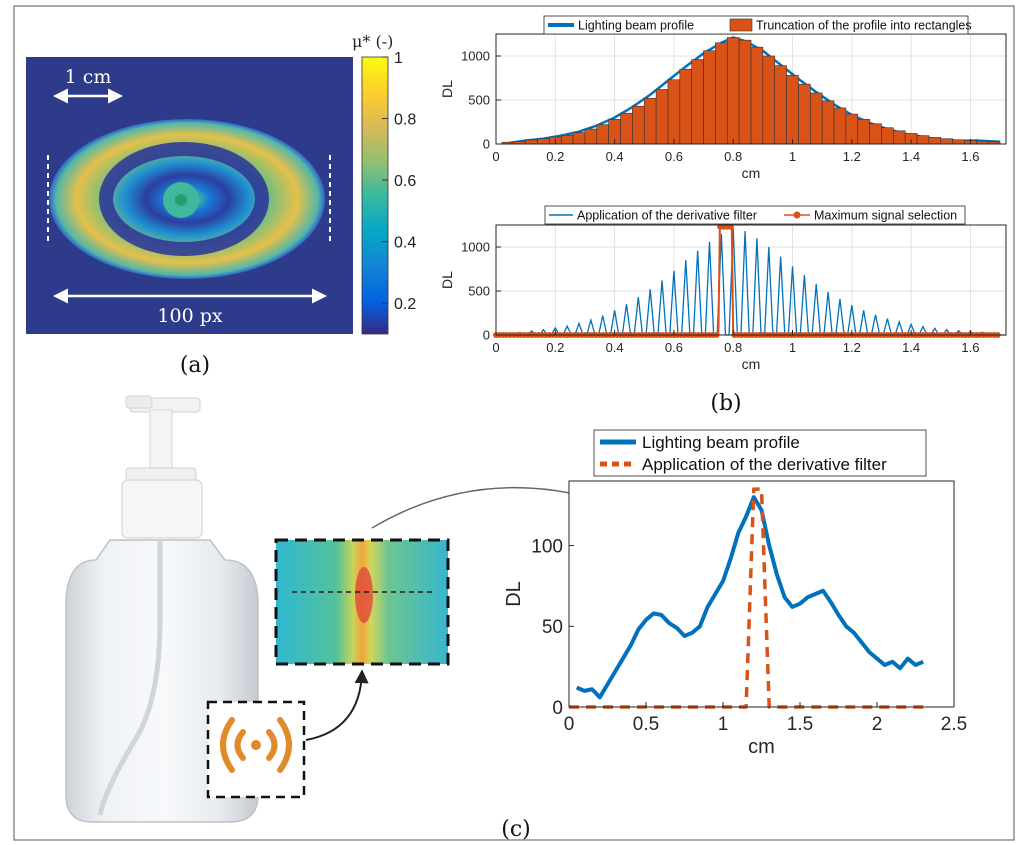 The height and width of the screenshot is (845, 1023). I want to click on series-line, so click(749, 597).